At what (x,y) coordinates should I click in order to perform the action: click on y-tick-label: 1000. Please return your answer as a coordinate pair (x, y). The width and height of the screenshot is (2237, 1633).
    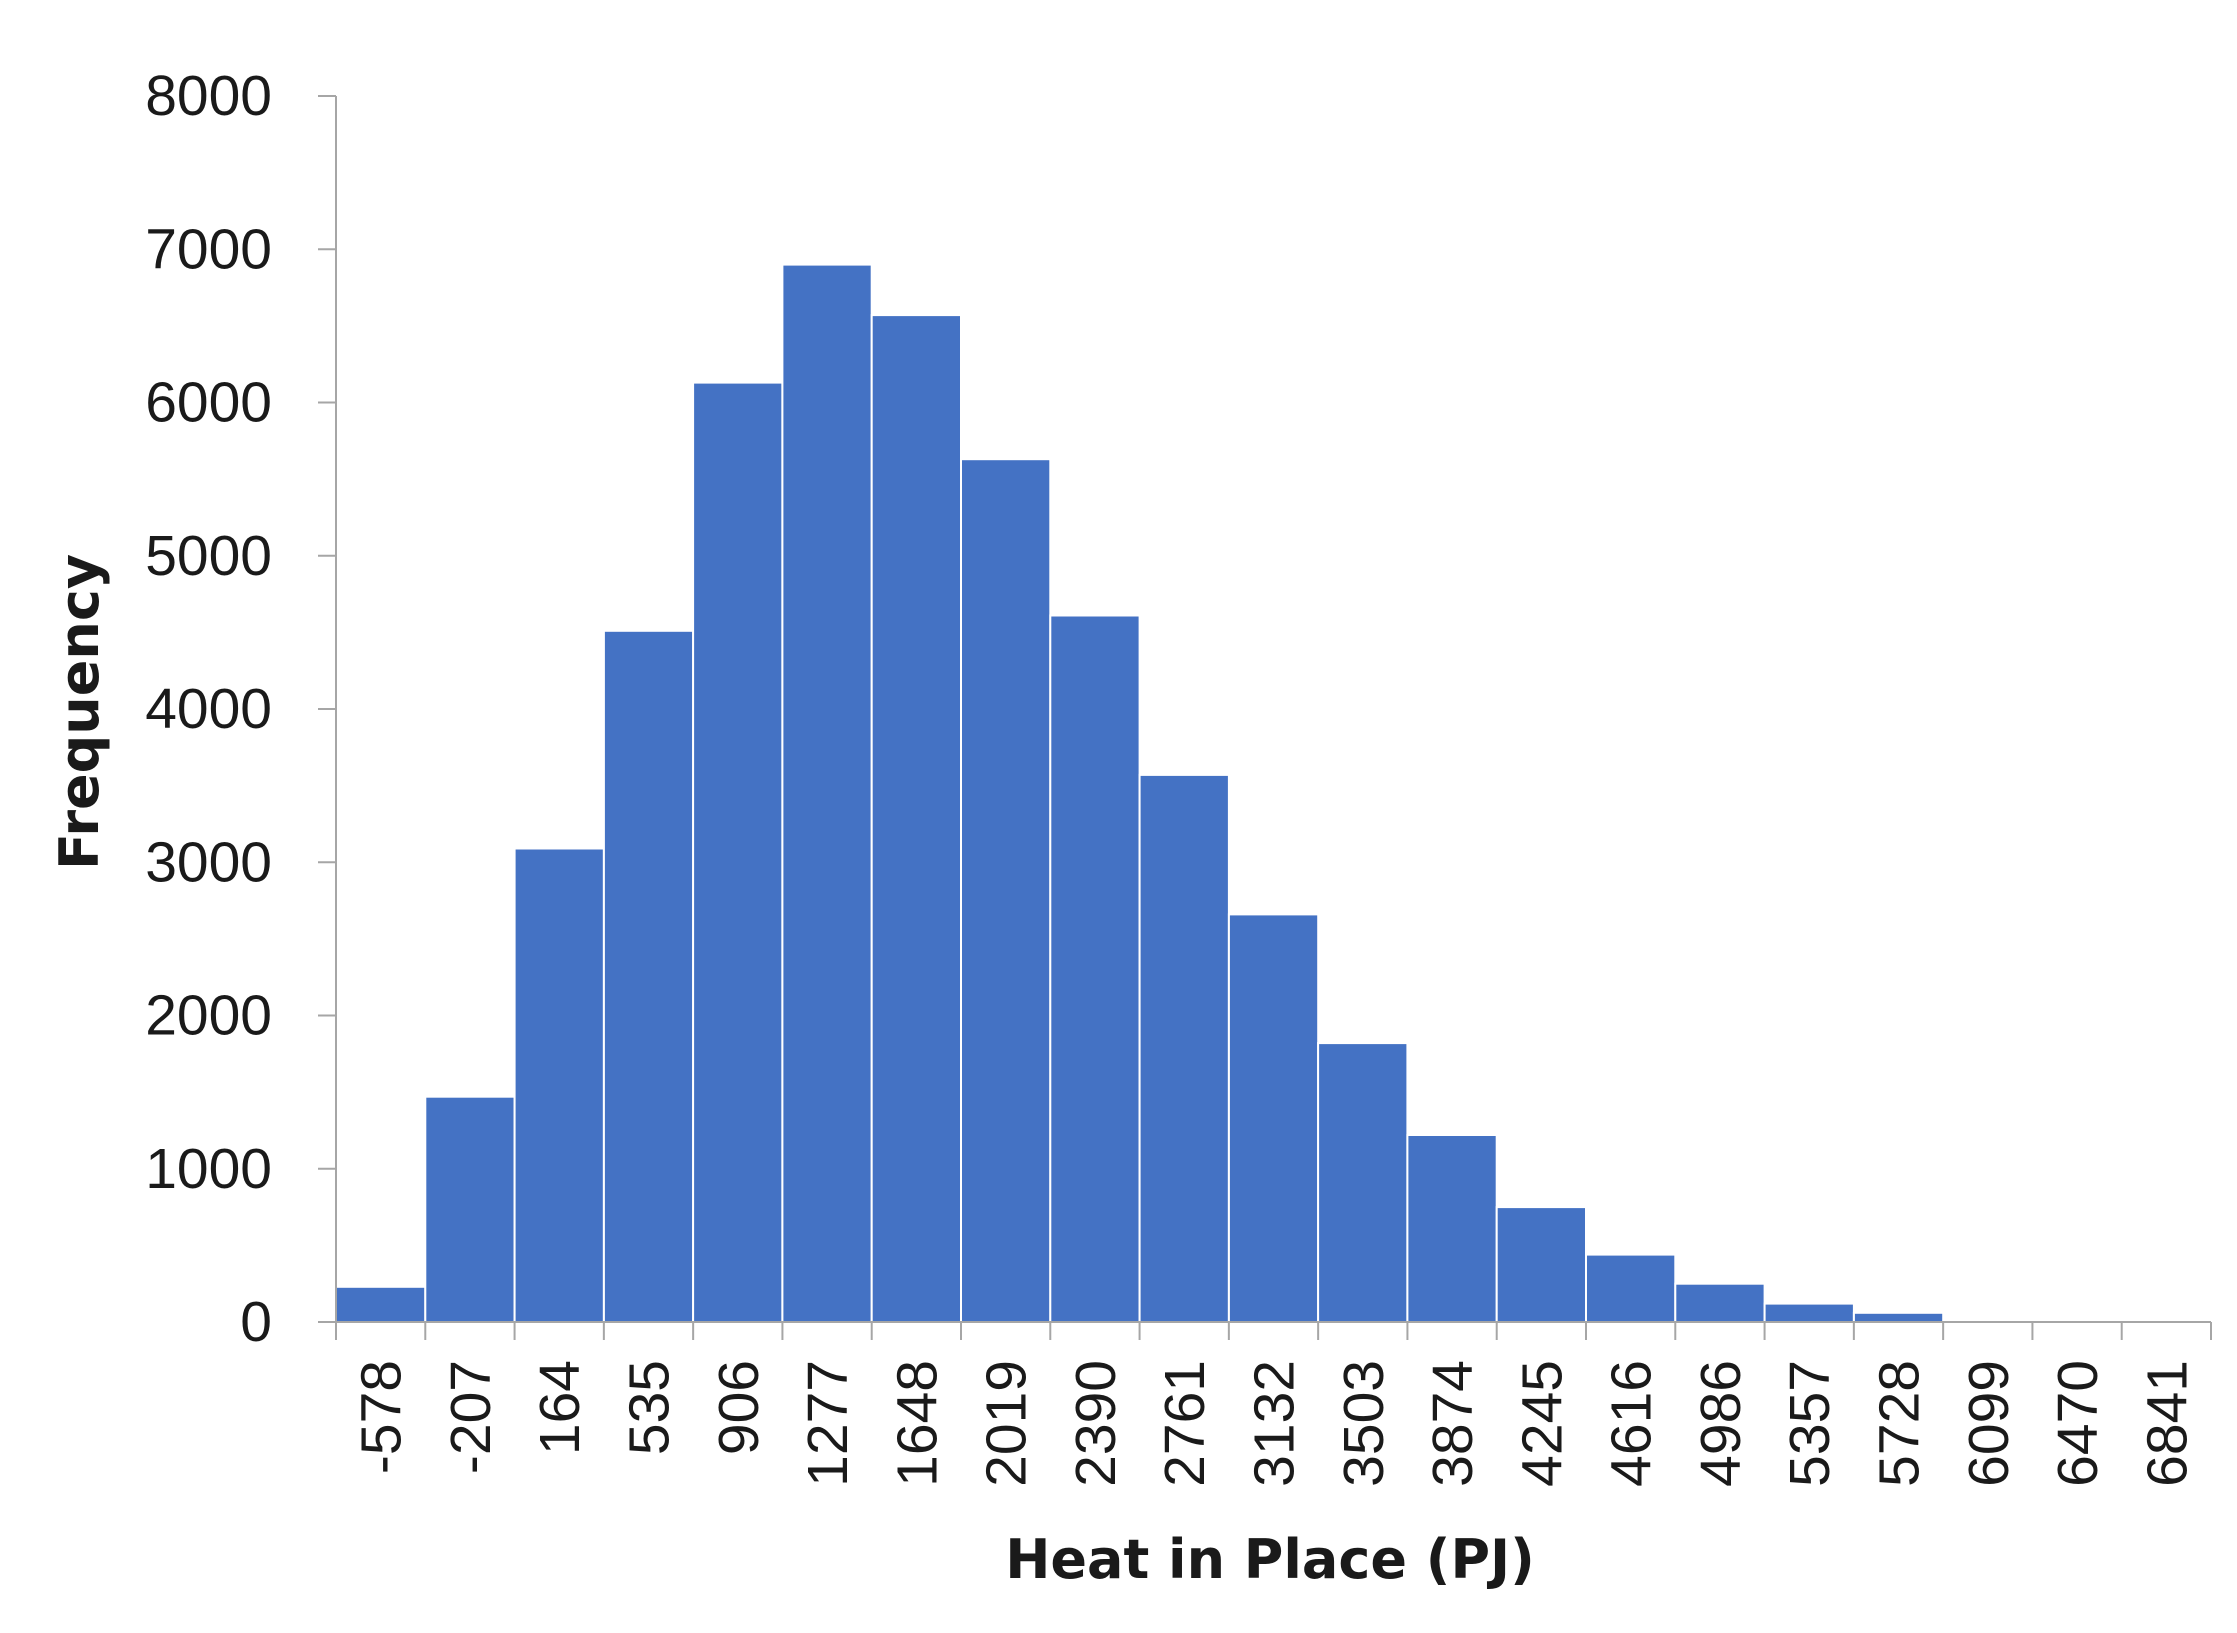
    Looking at the image, I should click on (208, 1169).